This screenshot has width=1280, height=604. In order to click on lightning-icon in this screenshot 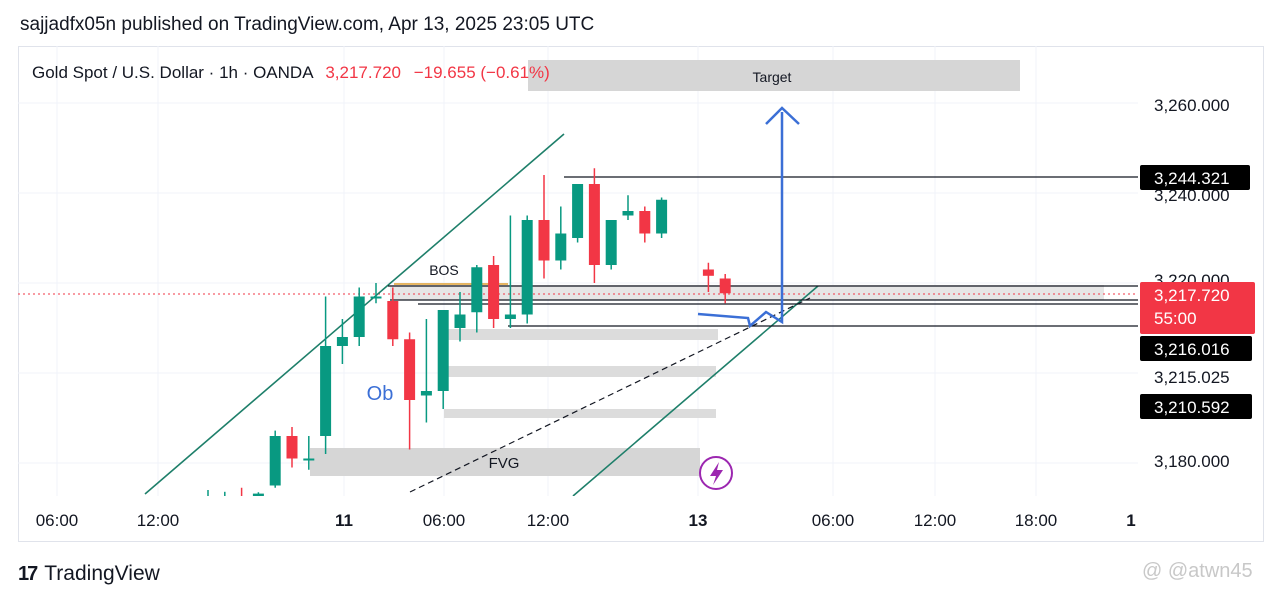, I will do `click(716, 473)`.